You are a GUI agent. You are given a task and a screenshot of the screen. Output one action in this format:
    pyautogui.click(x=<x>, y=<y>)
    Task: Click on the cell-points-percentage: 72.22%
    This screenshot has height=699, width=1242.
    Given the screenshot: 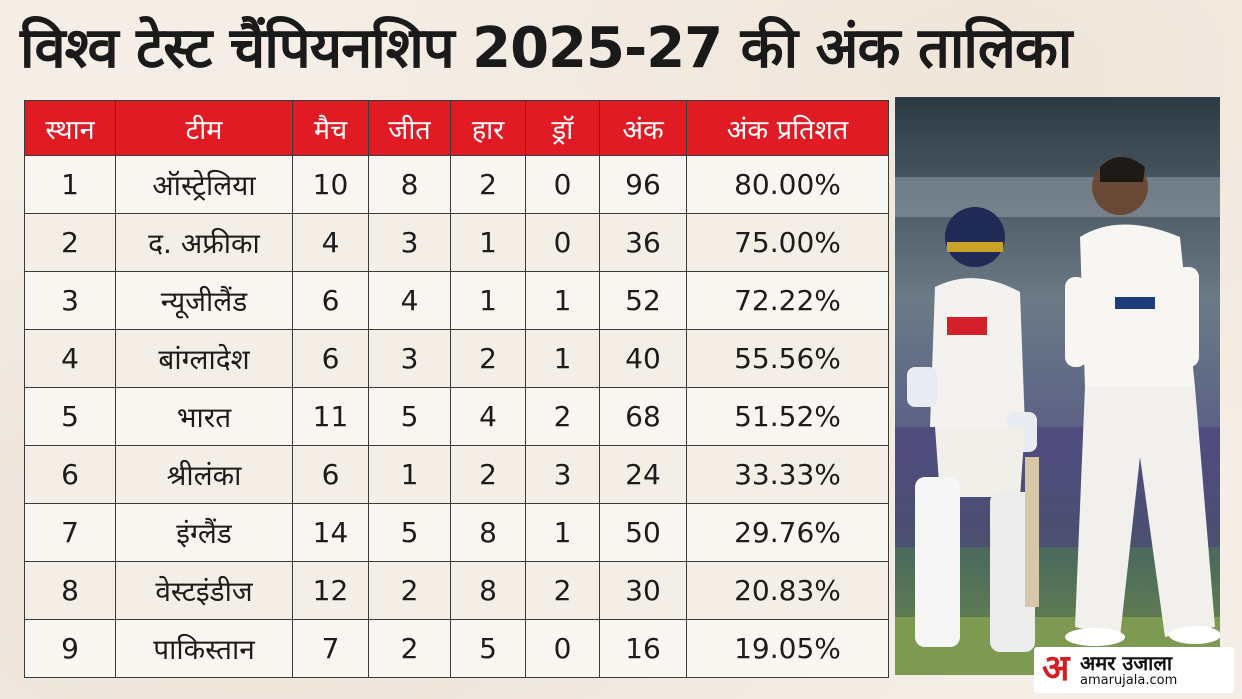 What is the action you would take?
    pyautogui.click(x=787, y=300)
    